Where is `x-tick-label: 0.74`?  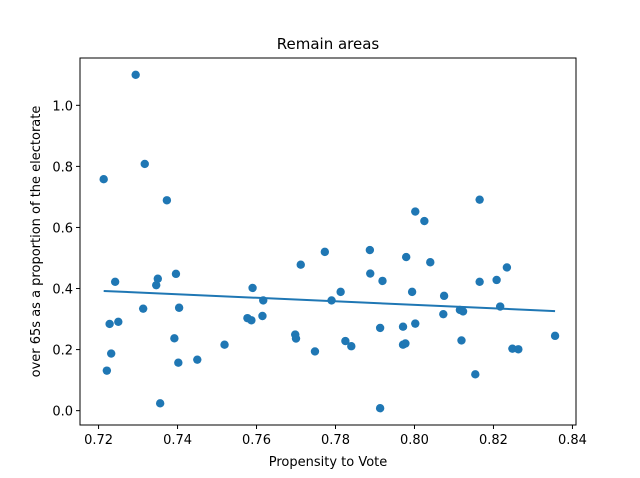 x-tick-label: 0.74 is located at coordinates (177, 440).